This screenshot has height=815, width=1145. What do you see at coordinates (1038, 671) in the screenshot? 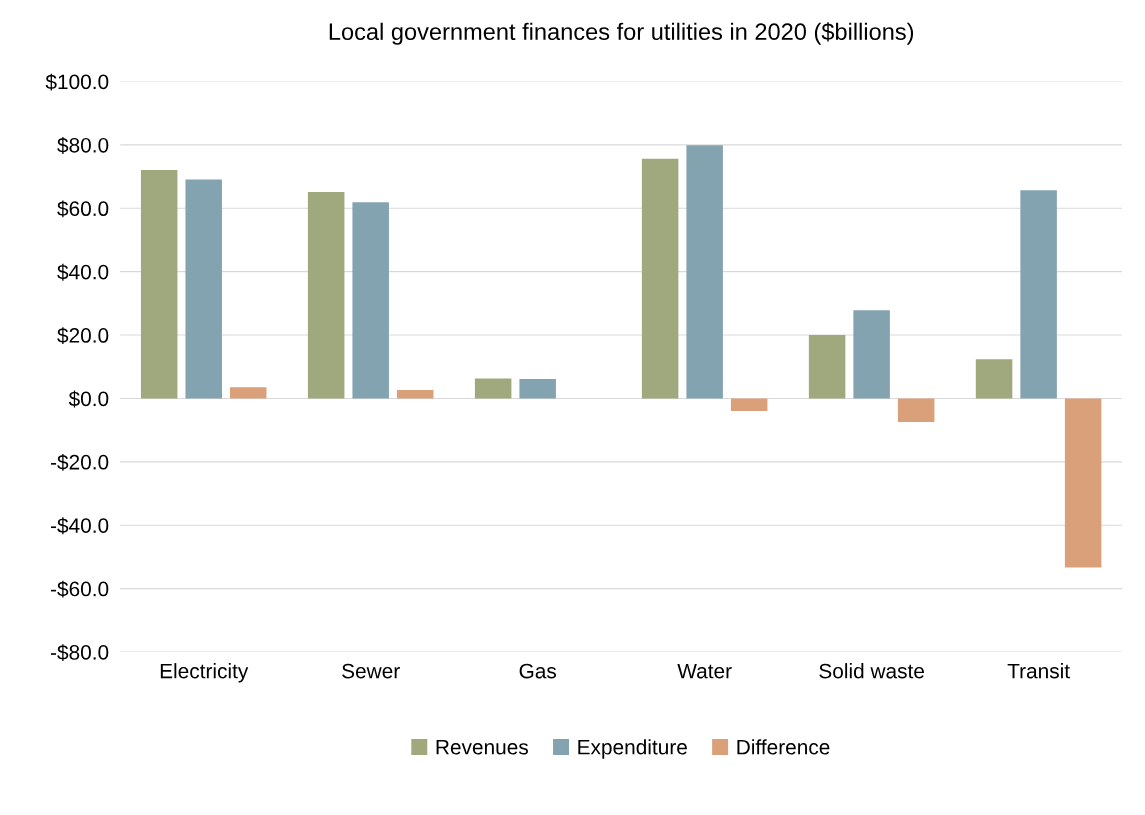
I see `x-tick-label: Transit` at bounding box center [1038, 671].